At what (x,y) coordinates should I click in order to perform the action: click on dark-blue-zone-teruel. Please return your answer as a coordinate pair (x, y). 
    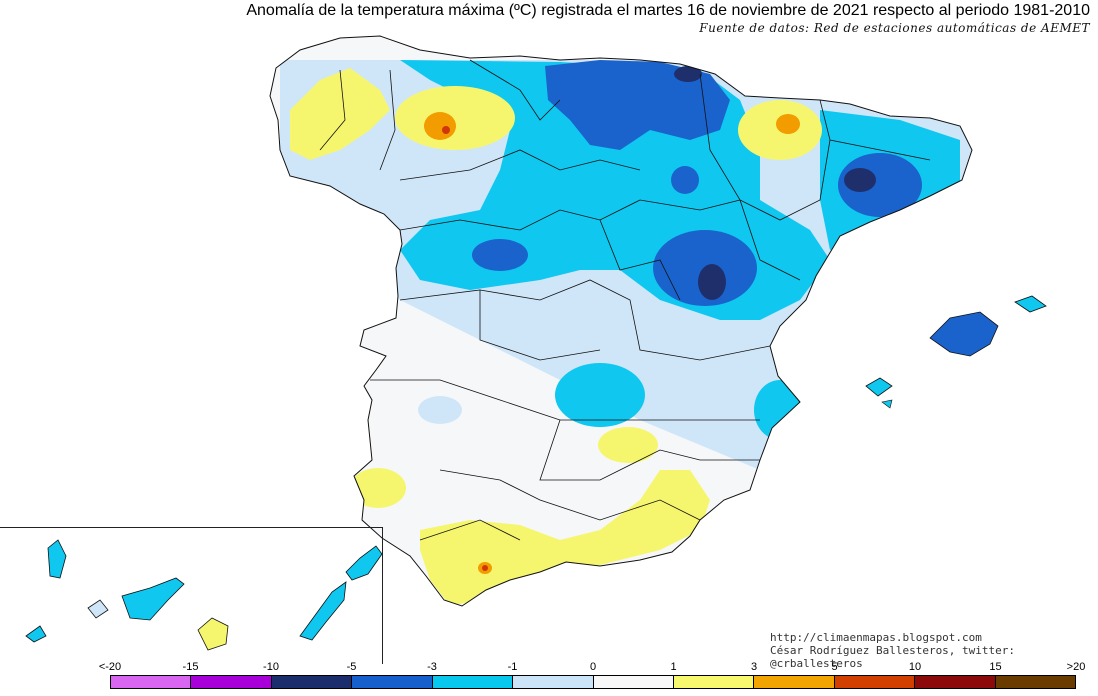
    Looking at the image, I should click on (712, 282).